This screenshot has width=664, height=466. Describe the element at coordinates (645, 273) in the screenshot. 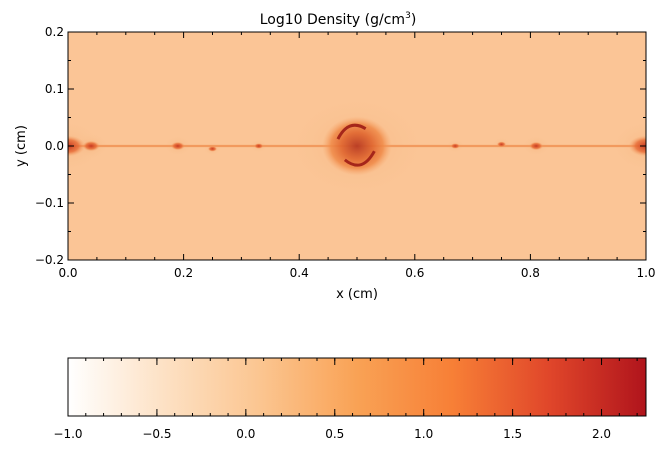

I see `x-tick-label-5: 1.0` at that location.